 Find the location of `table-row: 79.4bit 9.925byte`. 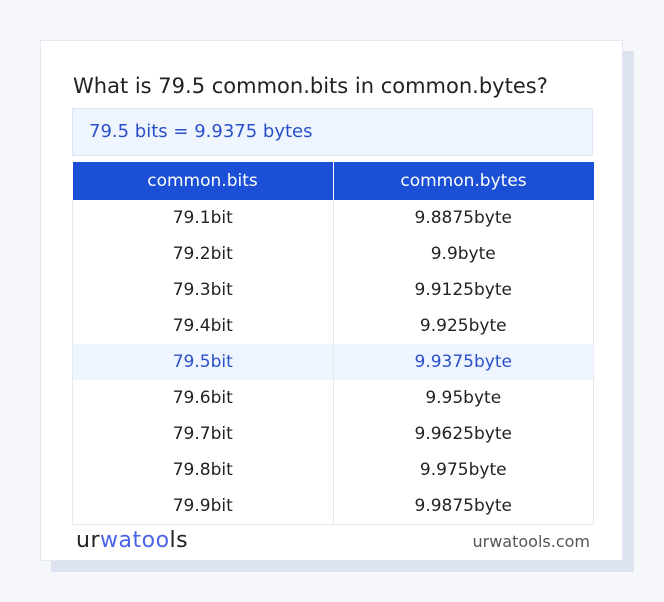

table-row: 79.4bit 9.925byte is located at coordinates (333, 326).